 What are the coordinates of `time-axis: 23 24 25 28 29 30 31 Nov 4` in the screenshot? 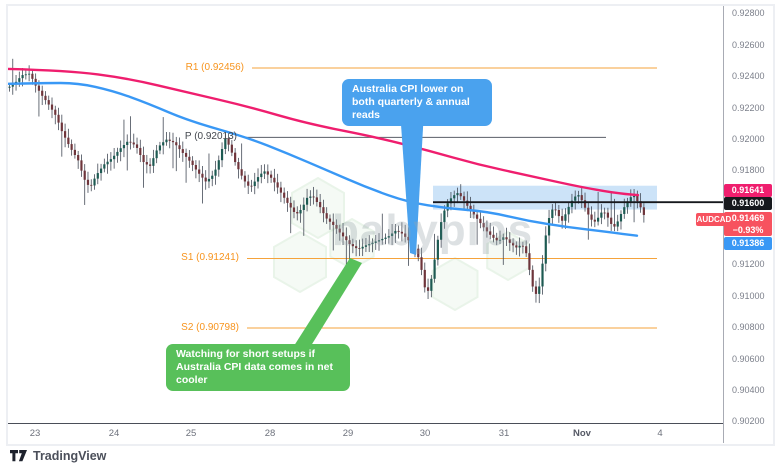 It's located at (365, 433).